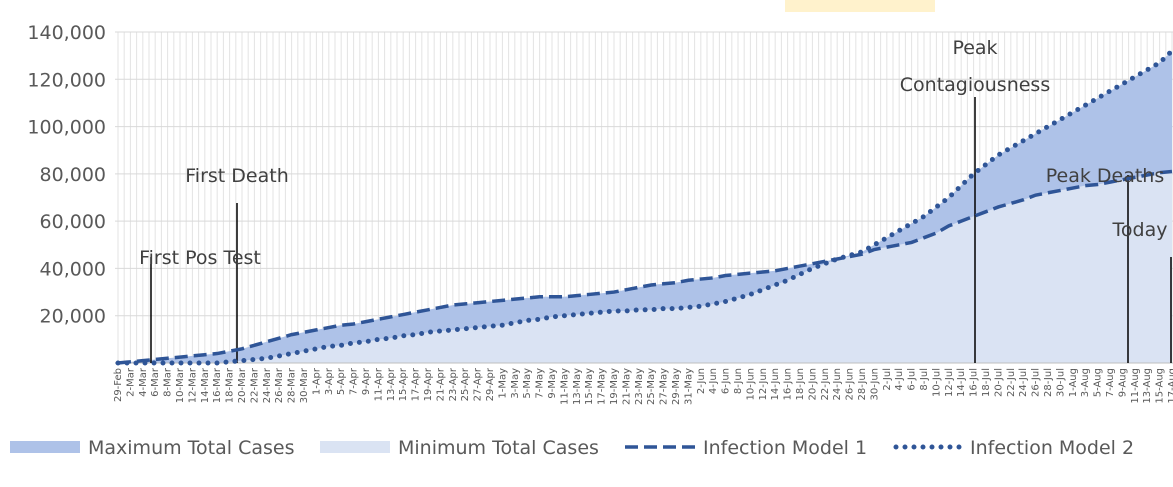  I want to click on x-tick-label: 15-May, so click(589, 386).